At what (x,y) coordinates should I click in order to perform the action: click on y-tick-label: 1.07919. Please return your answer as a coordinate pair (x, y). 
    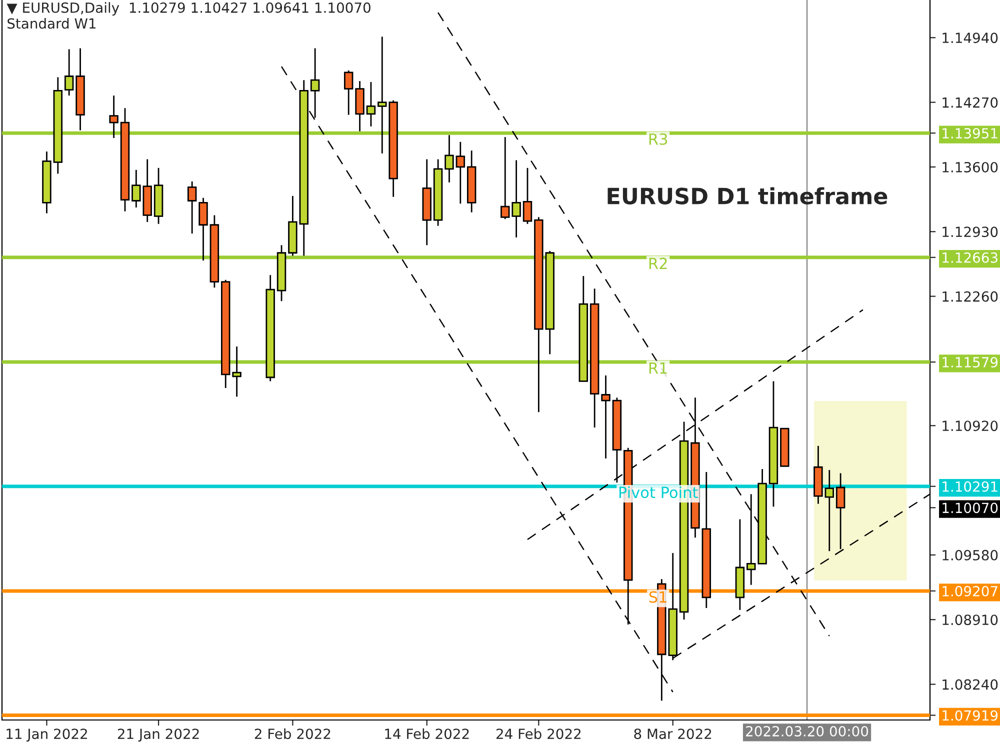
    Looking at the image, I should click on (970, 715).